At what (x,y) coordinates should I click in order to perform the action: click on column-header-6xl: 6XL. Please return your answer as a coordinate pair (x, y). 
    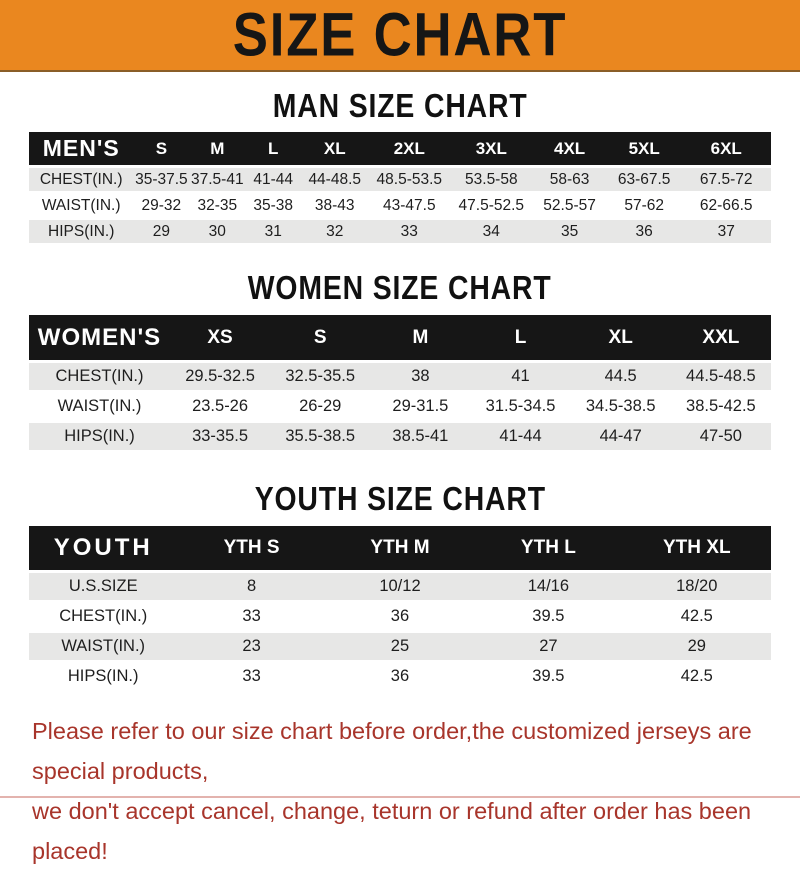
    Looking at the image, I should click on (726, 148).